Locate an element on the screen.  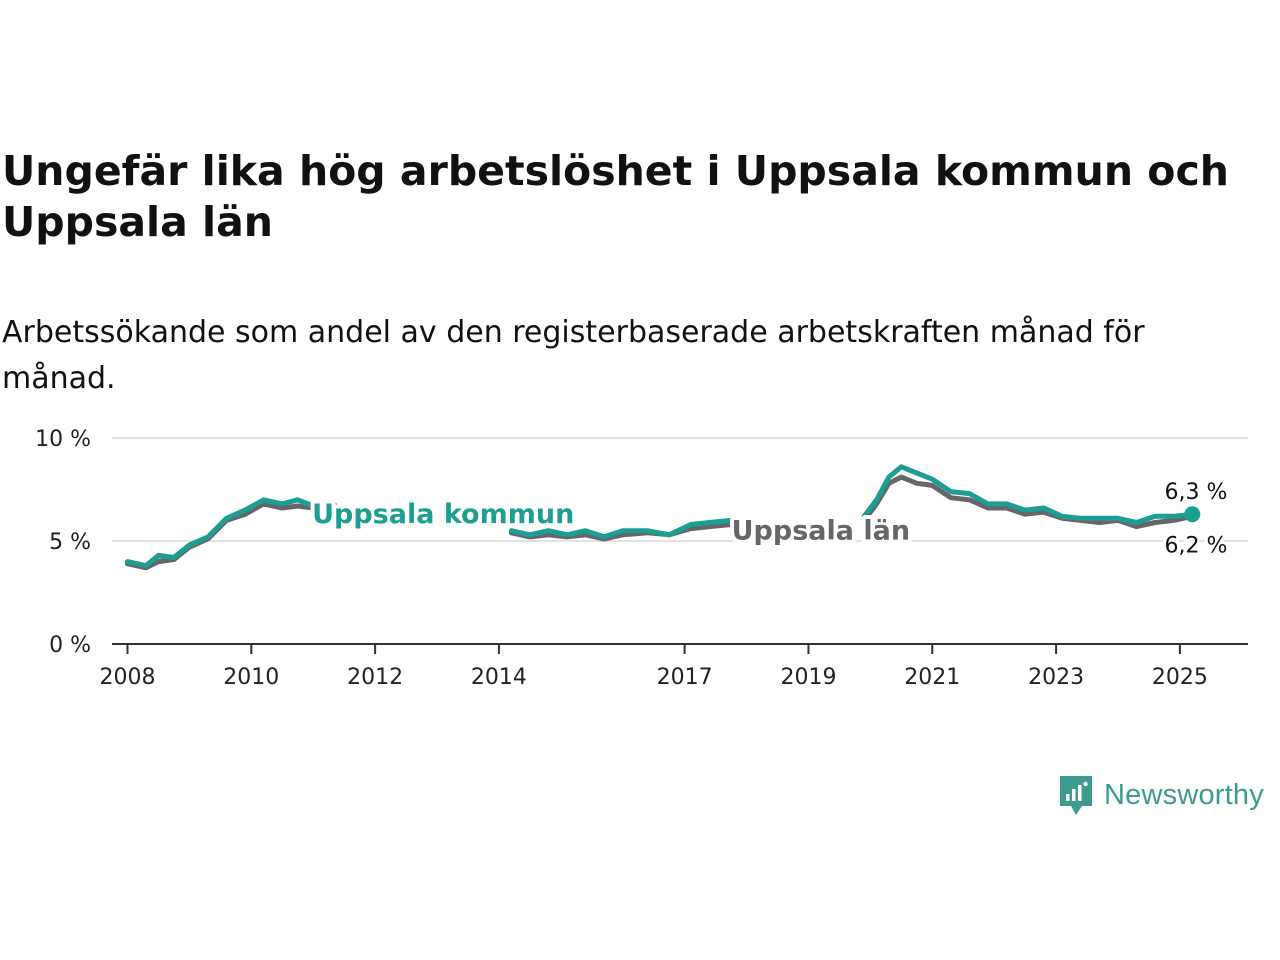
x-tick-label: 2023 is located at coordinates (1056, 677).